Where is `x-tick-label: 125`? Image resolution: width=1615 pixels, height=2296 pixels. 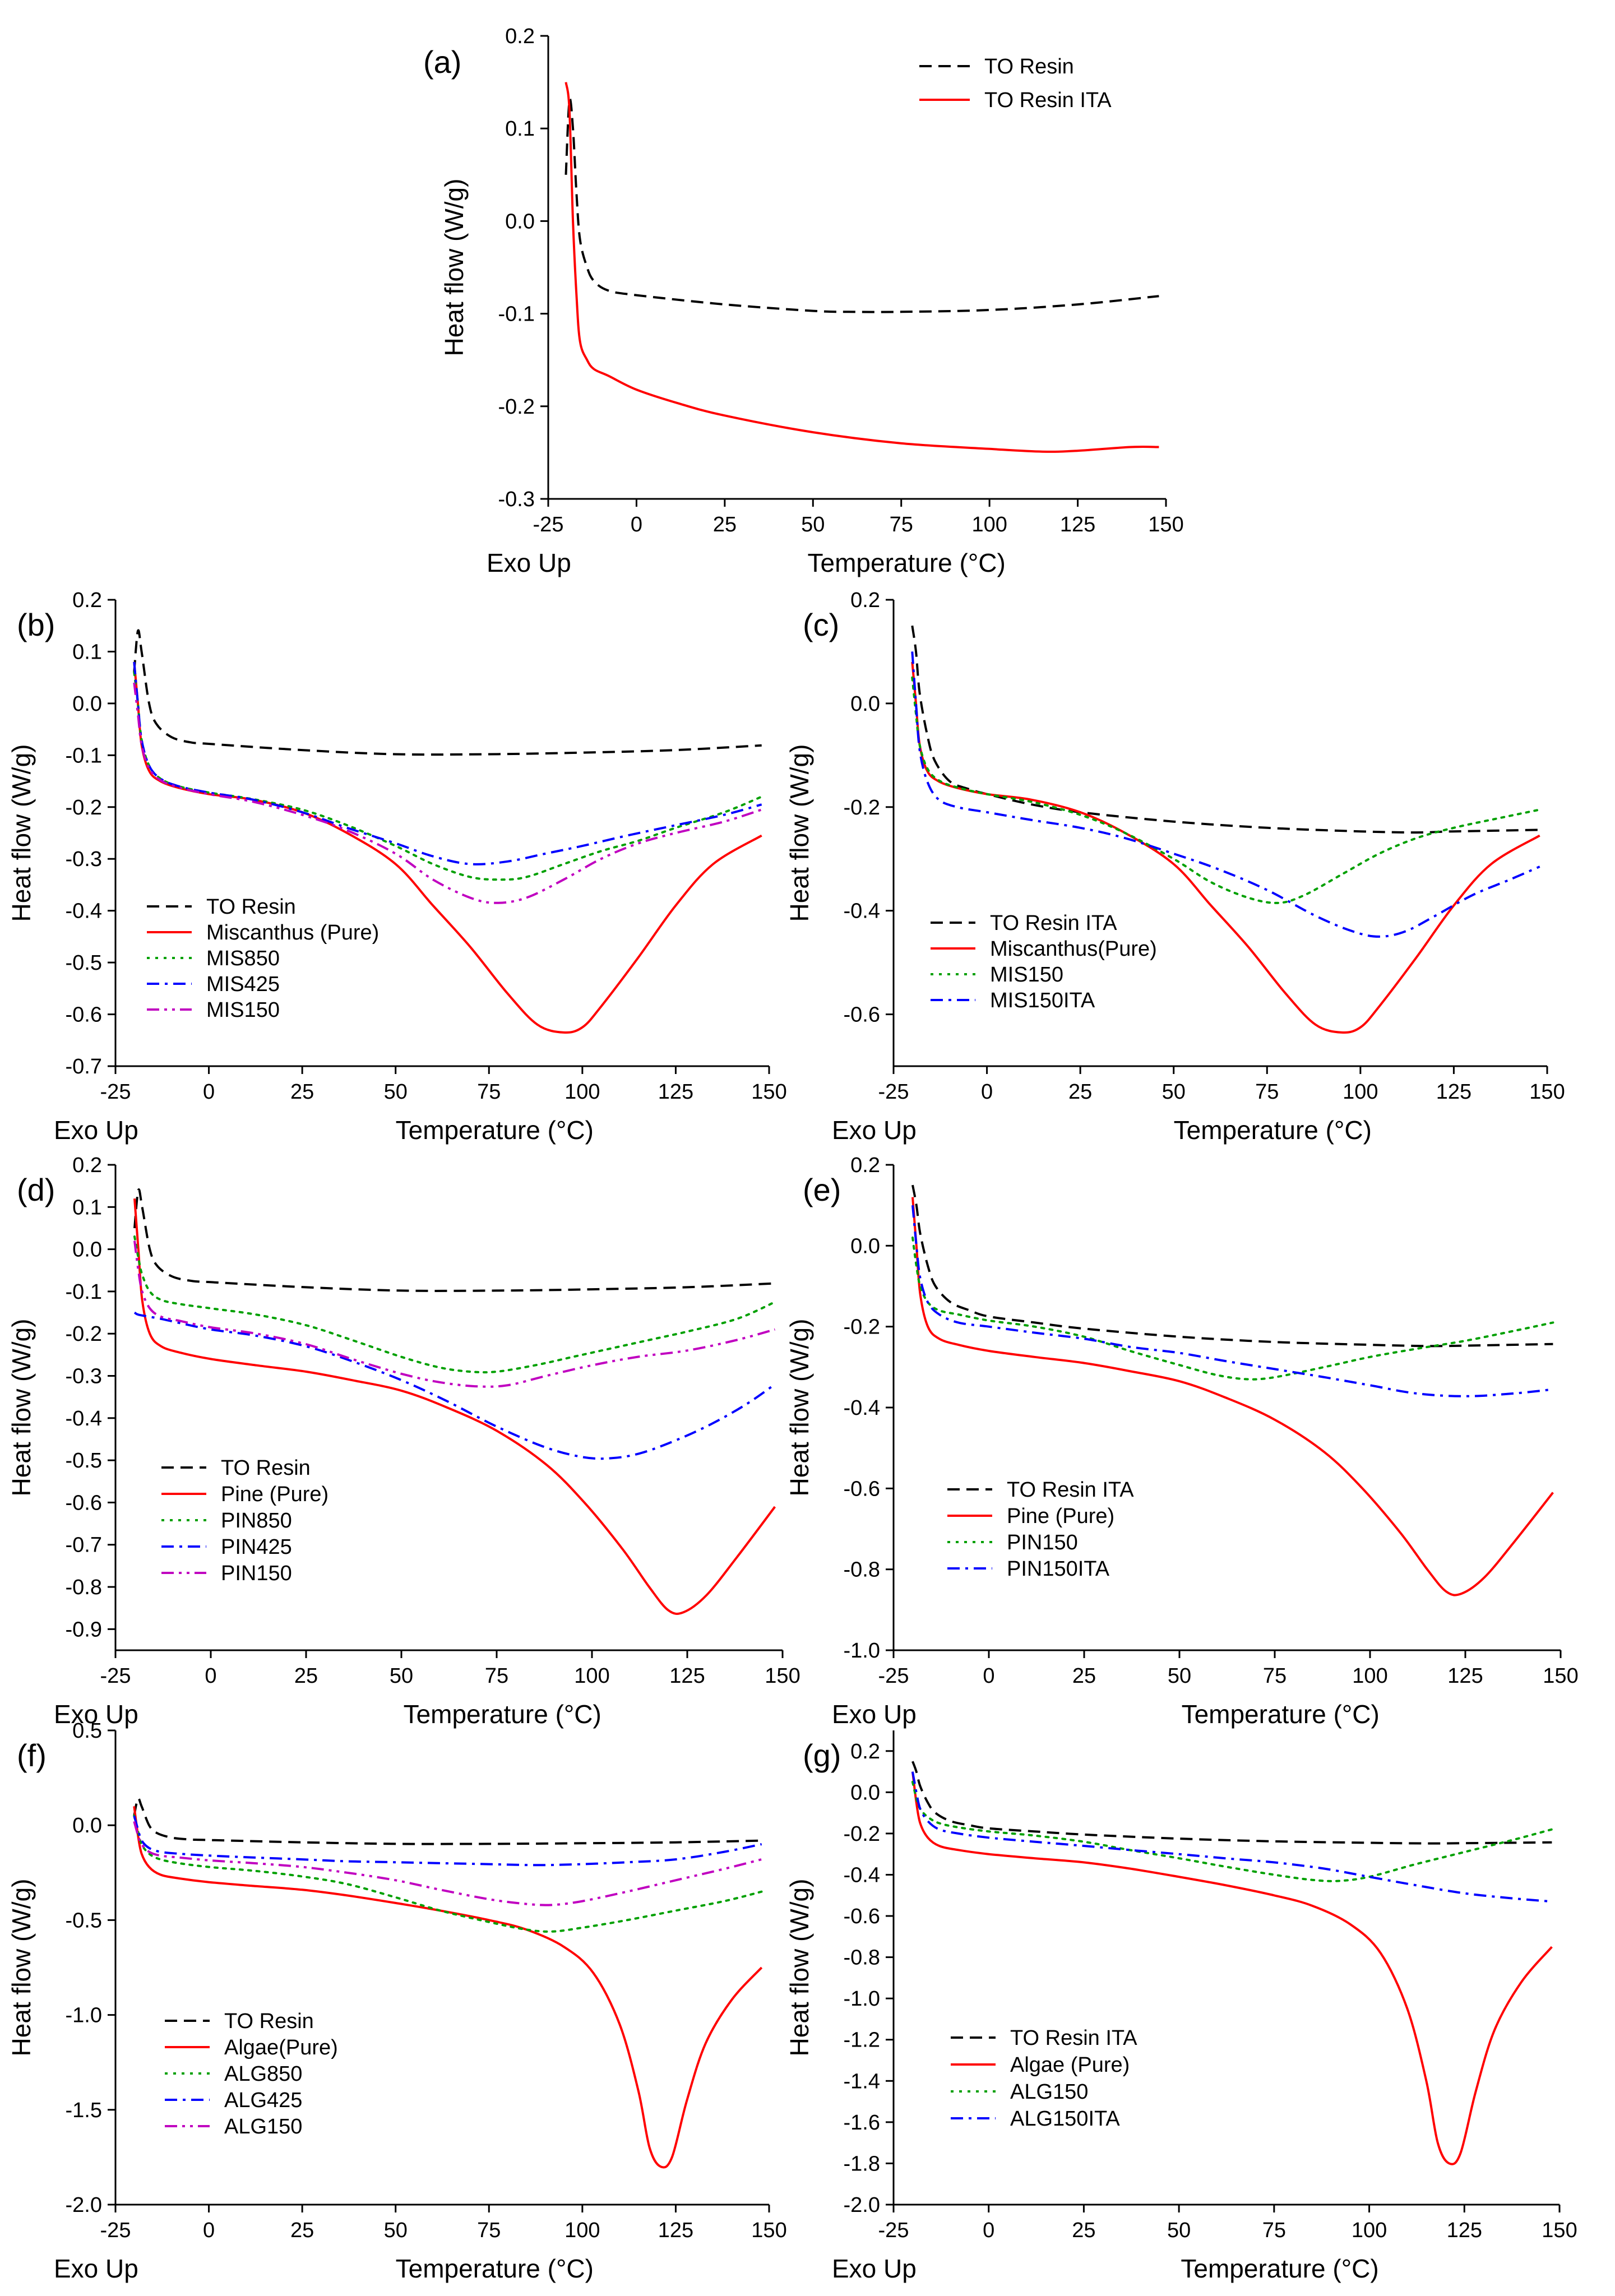 x-tick-label: 125 is located at coordinates (1077, 524).